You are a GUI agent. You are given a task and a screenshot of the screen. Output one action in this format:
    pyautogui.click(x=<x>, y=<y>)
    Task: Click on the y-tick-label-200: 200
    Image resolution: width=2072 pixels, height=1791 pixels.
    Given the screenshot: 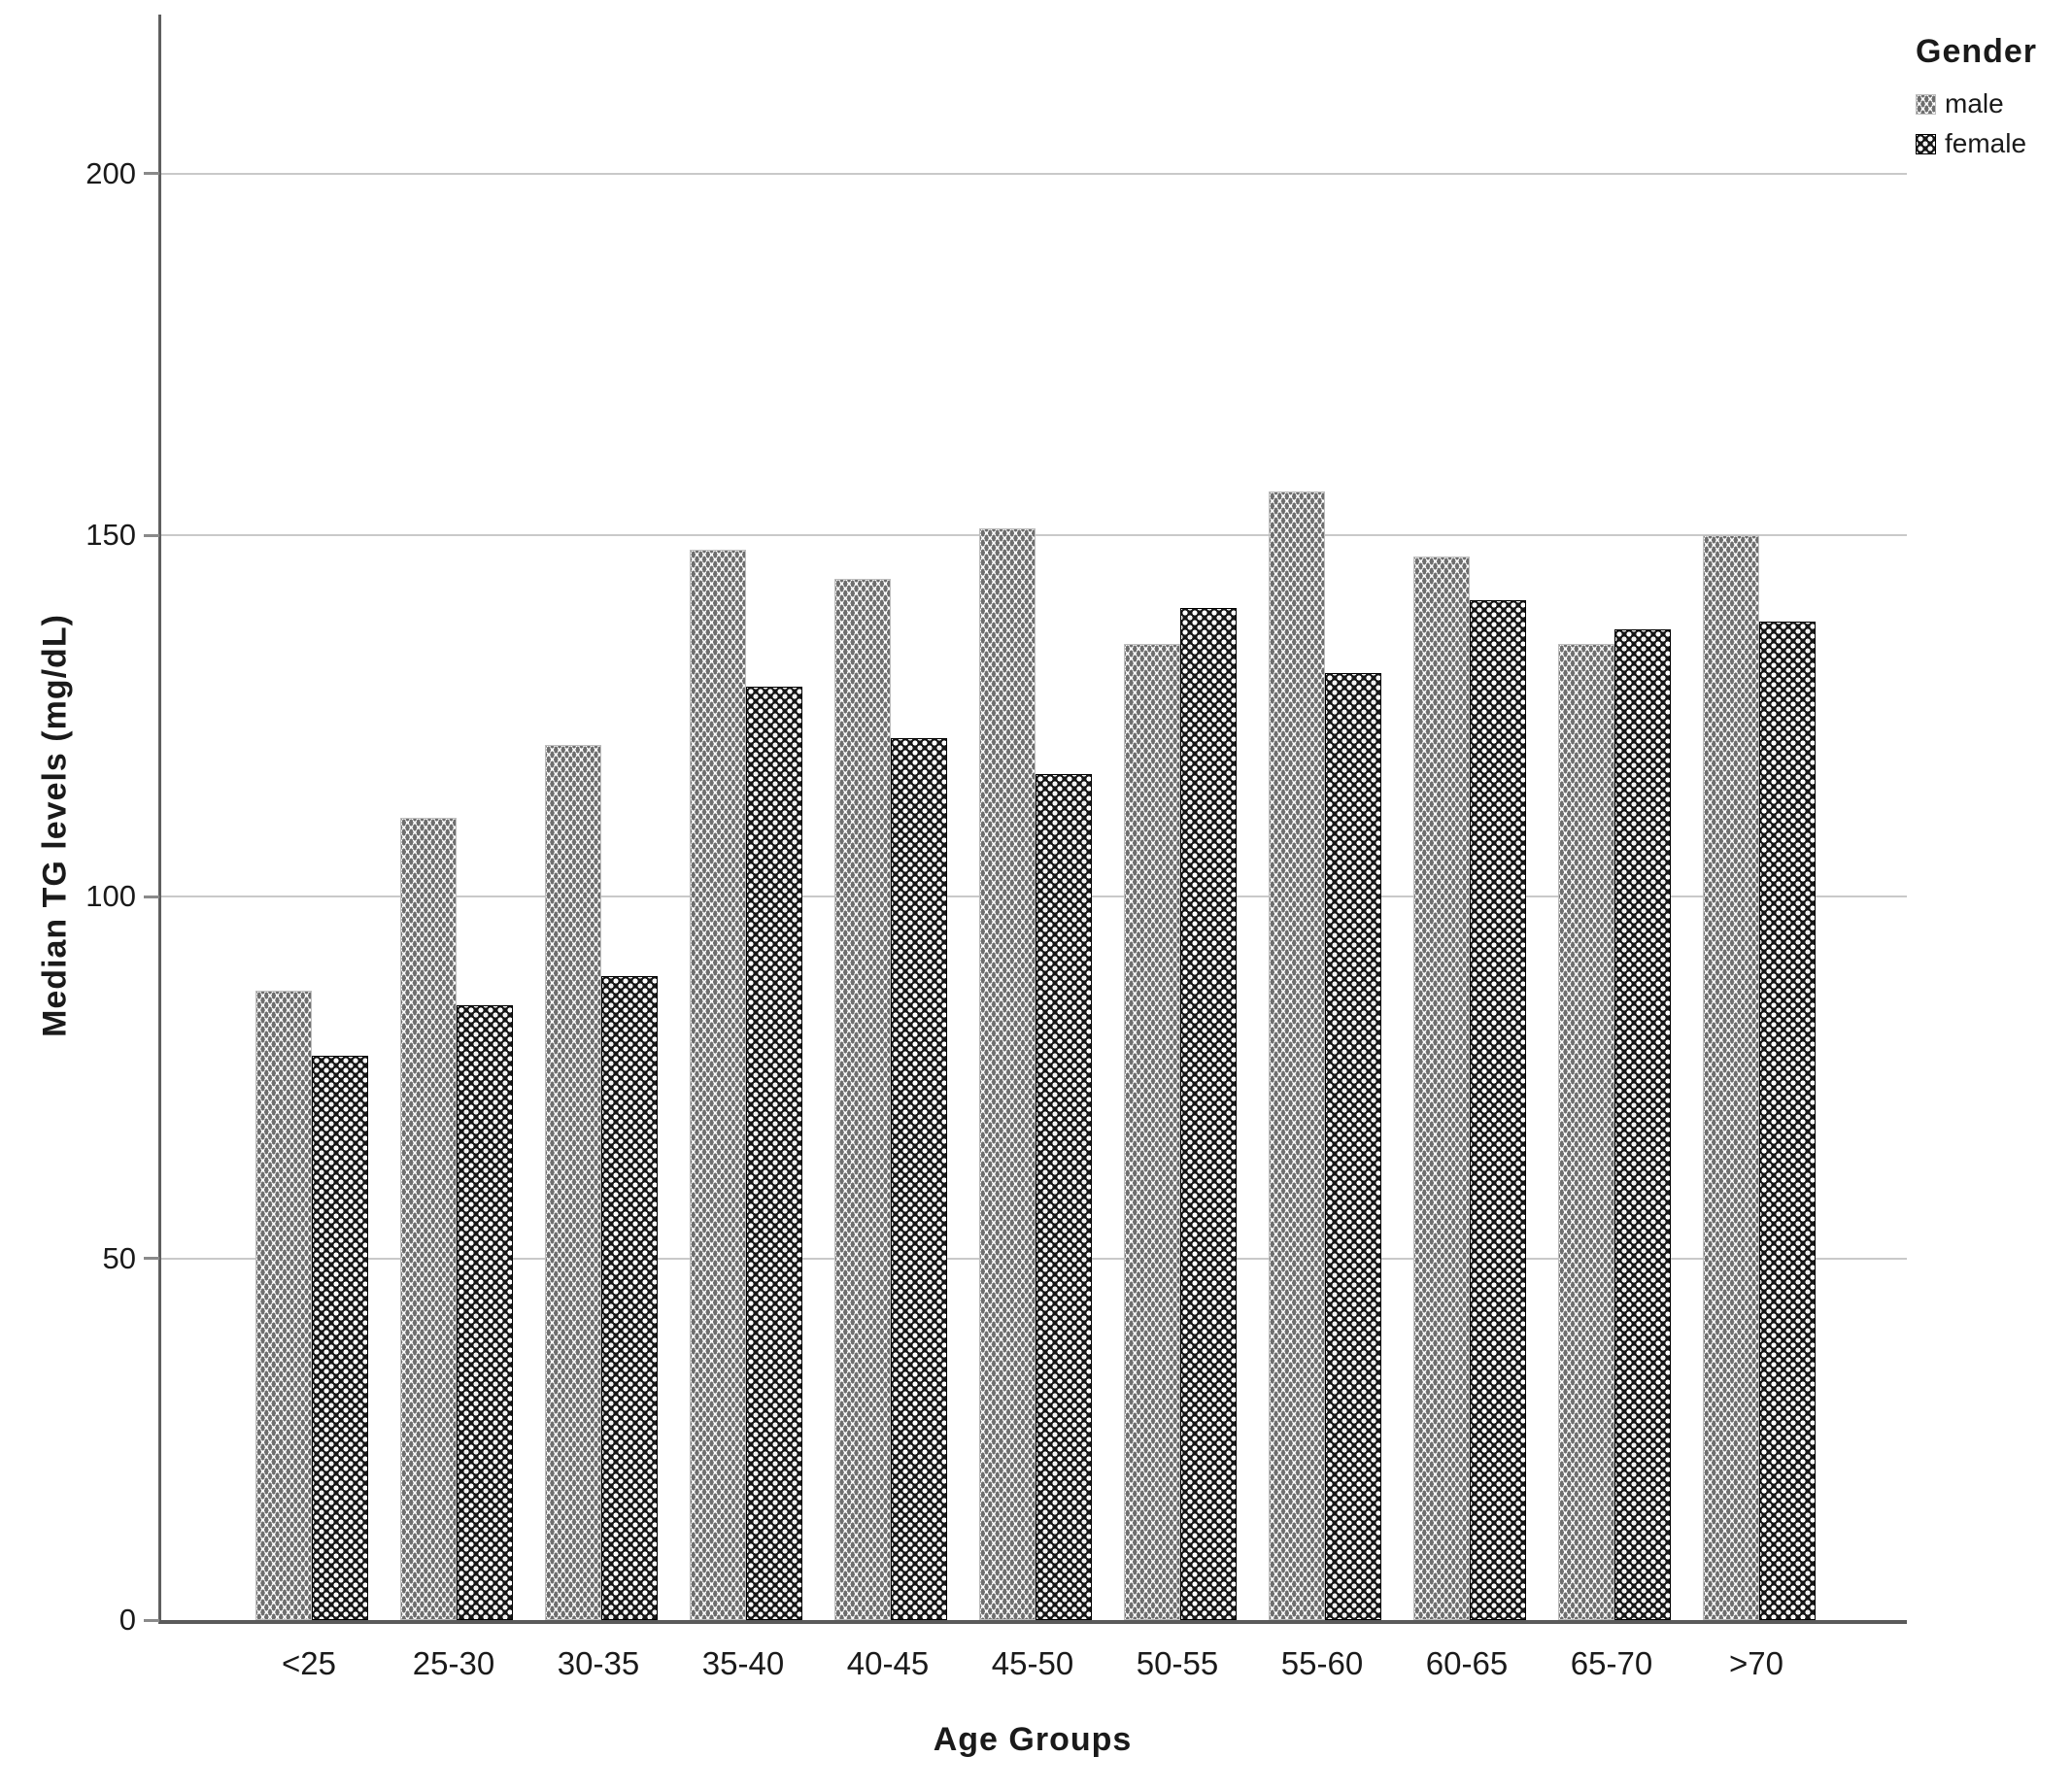 What is the action you would take?
    pyautogui.click(x=110, y=172)
    